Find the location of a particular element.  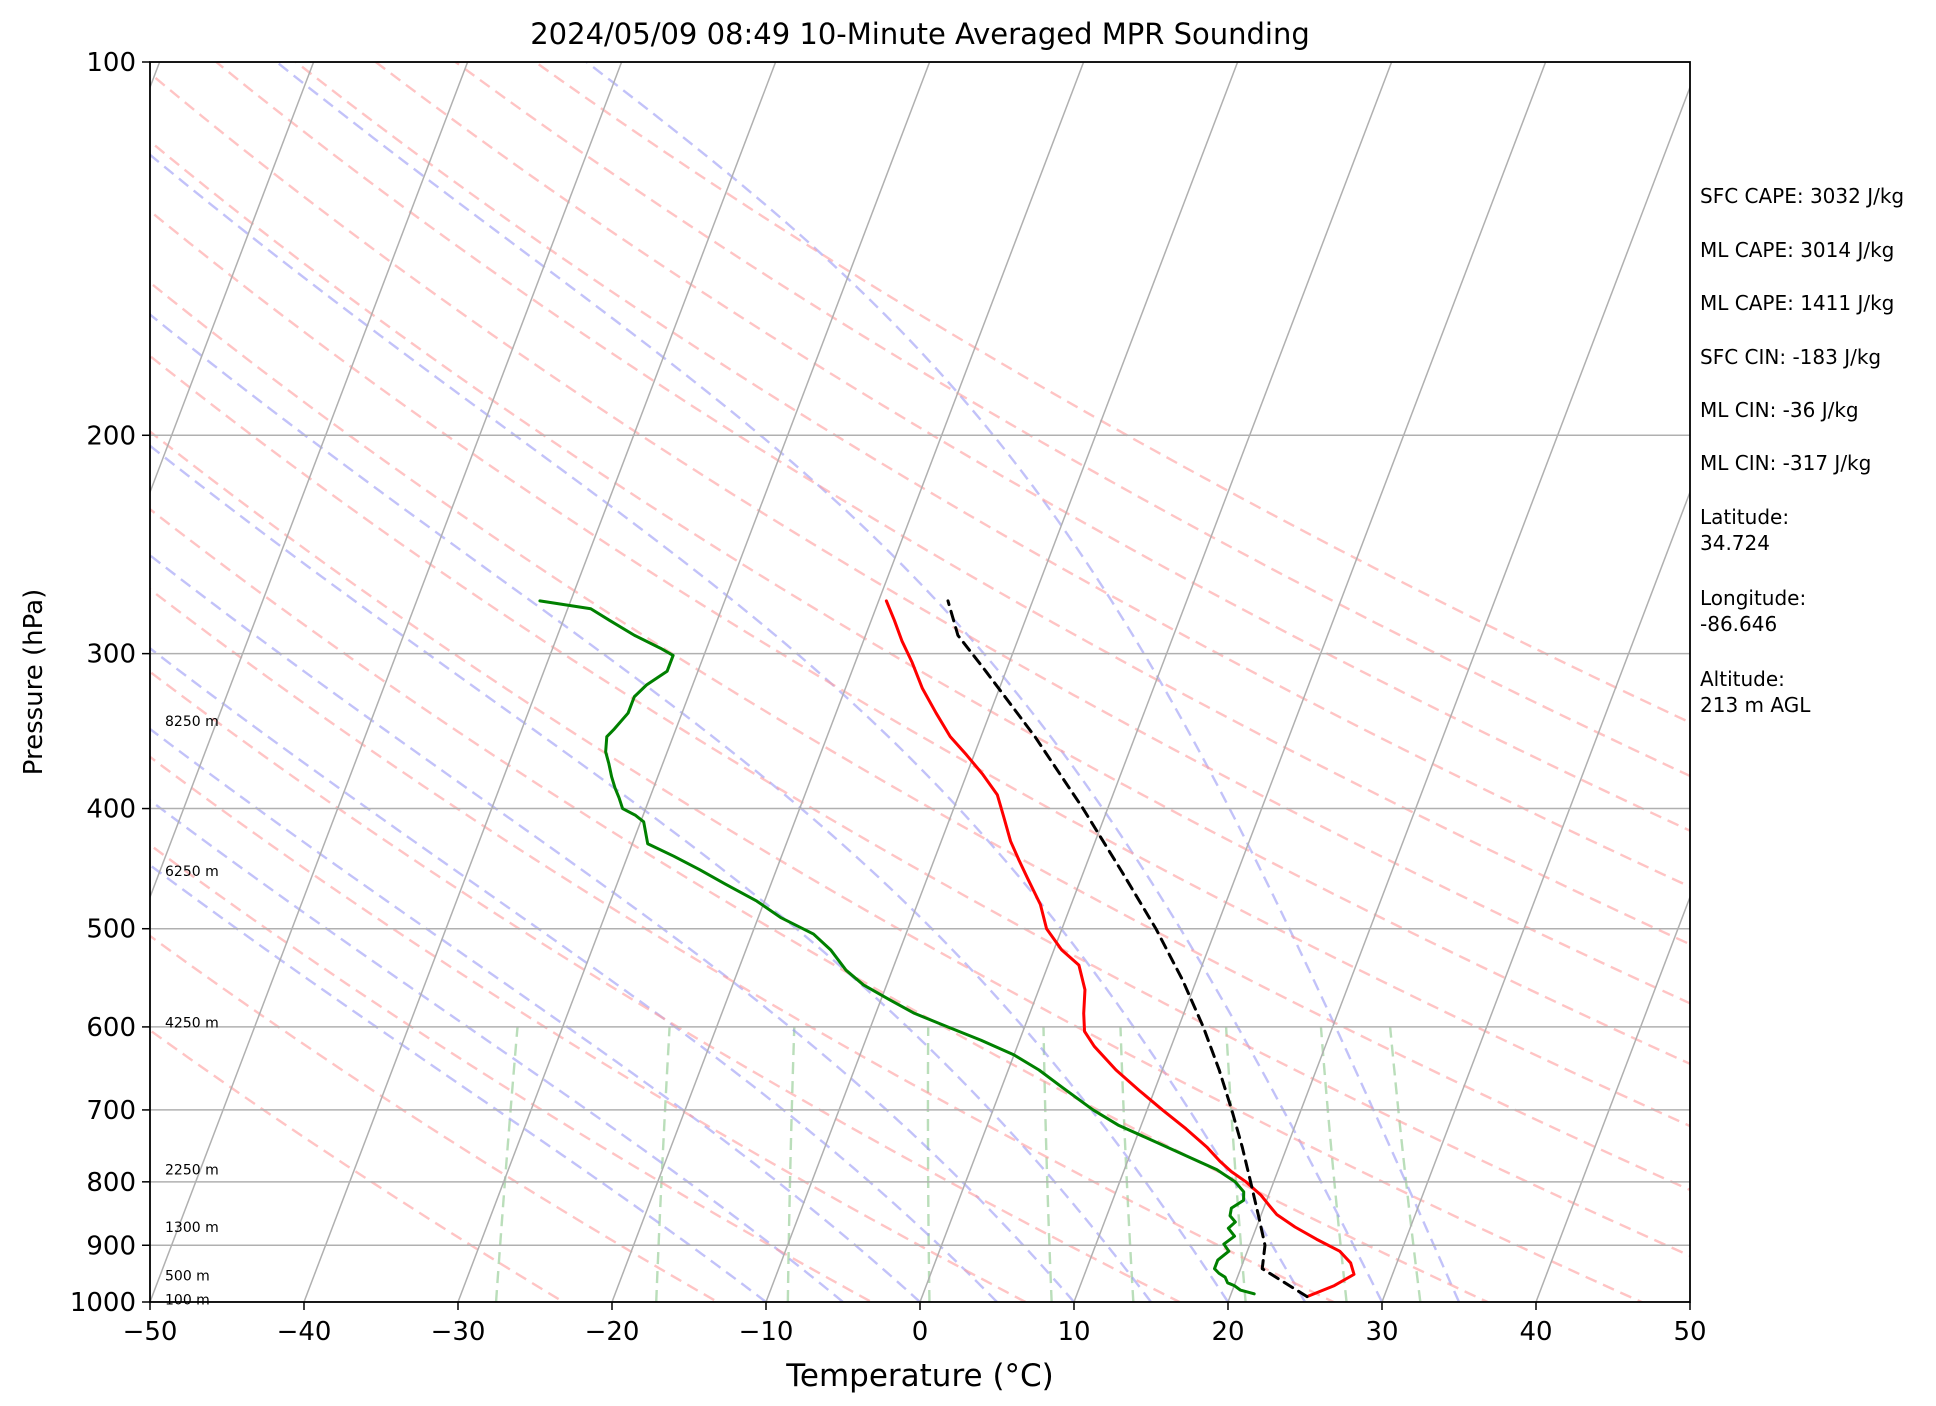

parcel-profile is located at coordinates (1127, 949).